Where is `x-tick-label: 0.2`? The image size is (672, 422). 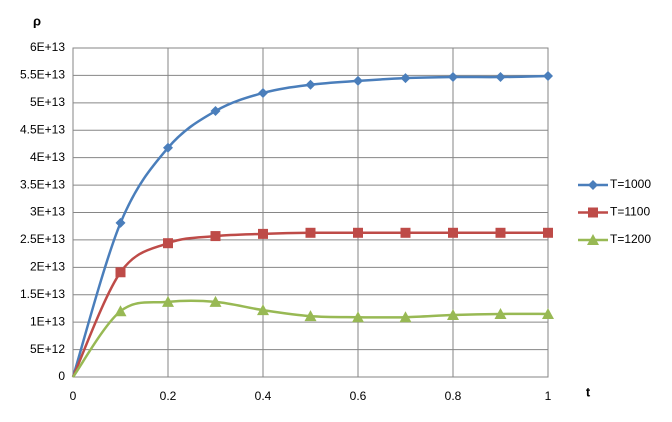 x-tick-label: 0.2 is located at coordinates (168, 396).